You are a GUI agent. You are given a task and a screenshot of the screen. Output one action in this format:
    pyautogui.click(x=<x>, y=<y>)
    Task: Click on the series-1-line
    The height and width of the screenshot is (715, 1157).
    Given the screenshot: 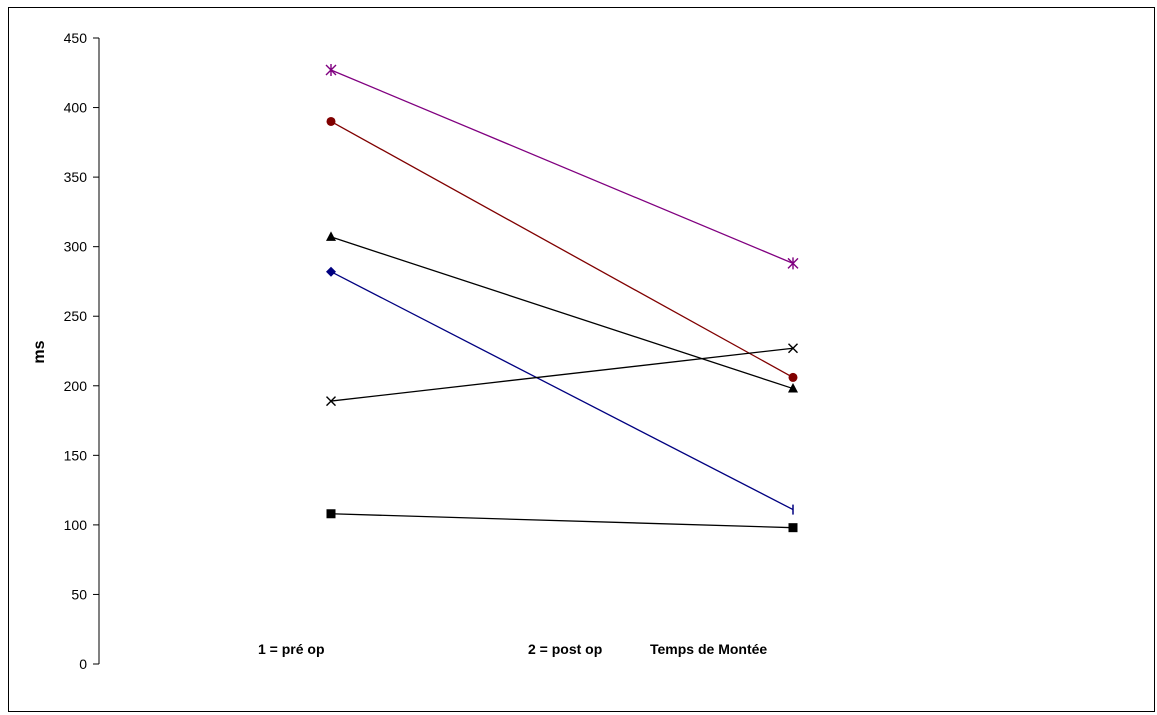 What is the action you would take?
    pyautogui.click(x=562, y=166)
    